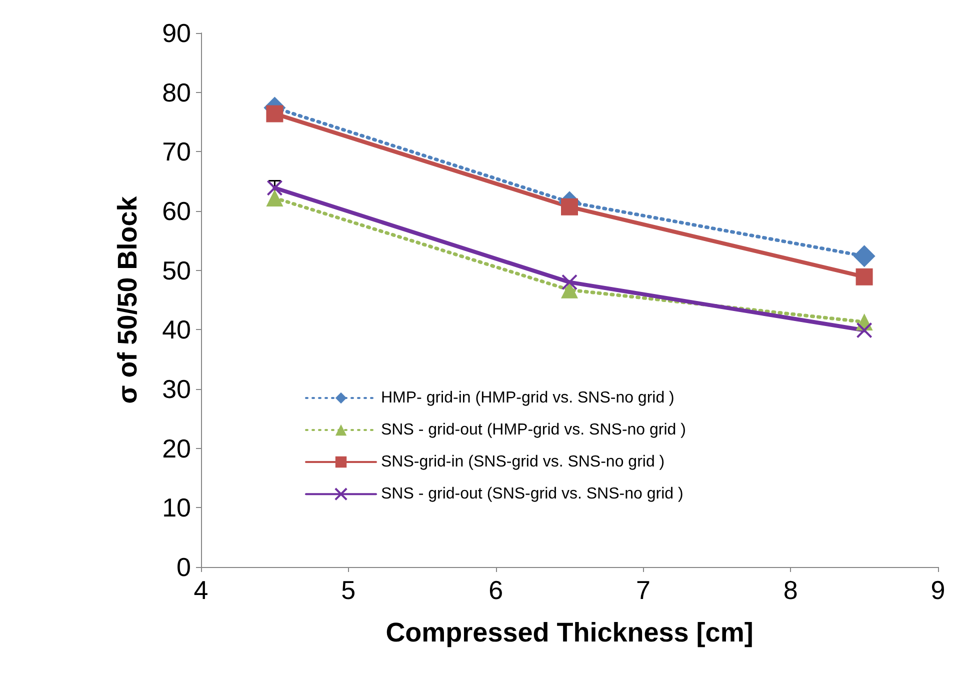 Image resolution: width=972 pixels, height=679 pixels. I want to click on y-tick-label: 40, so click(176, 329).